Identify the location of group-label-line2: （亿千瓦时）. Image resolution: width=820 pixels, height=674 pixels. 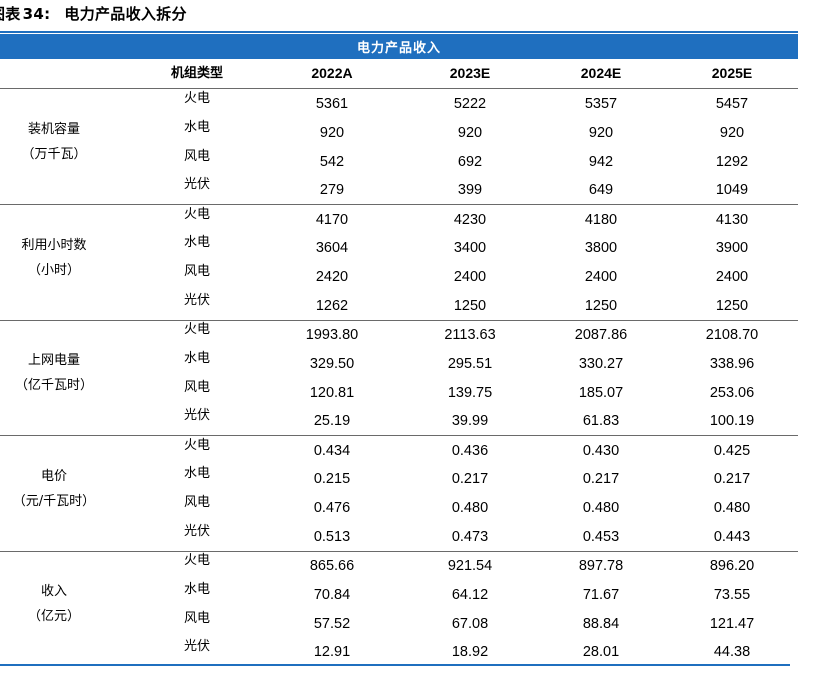
(53, 385).